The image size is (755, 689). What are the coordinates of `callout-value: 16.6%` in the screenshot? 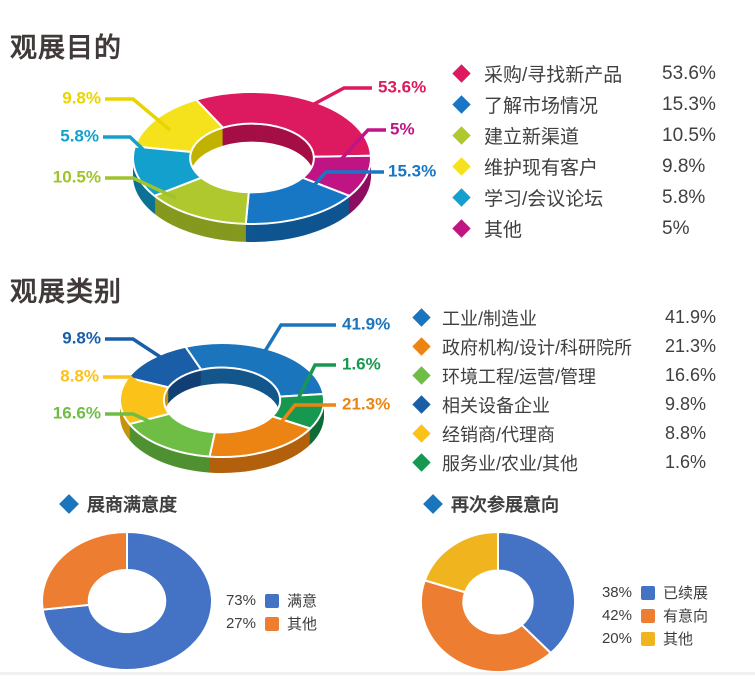 It's located at (77, 412).